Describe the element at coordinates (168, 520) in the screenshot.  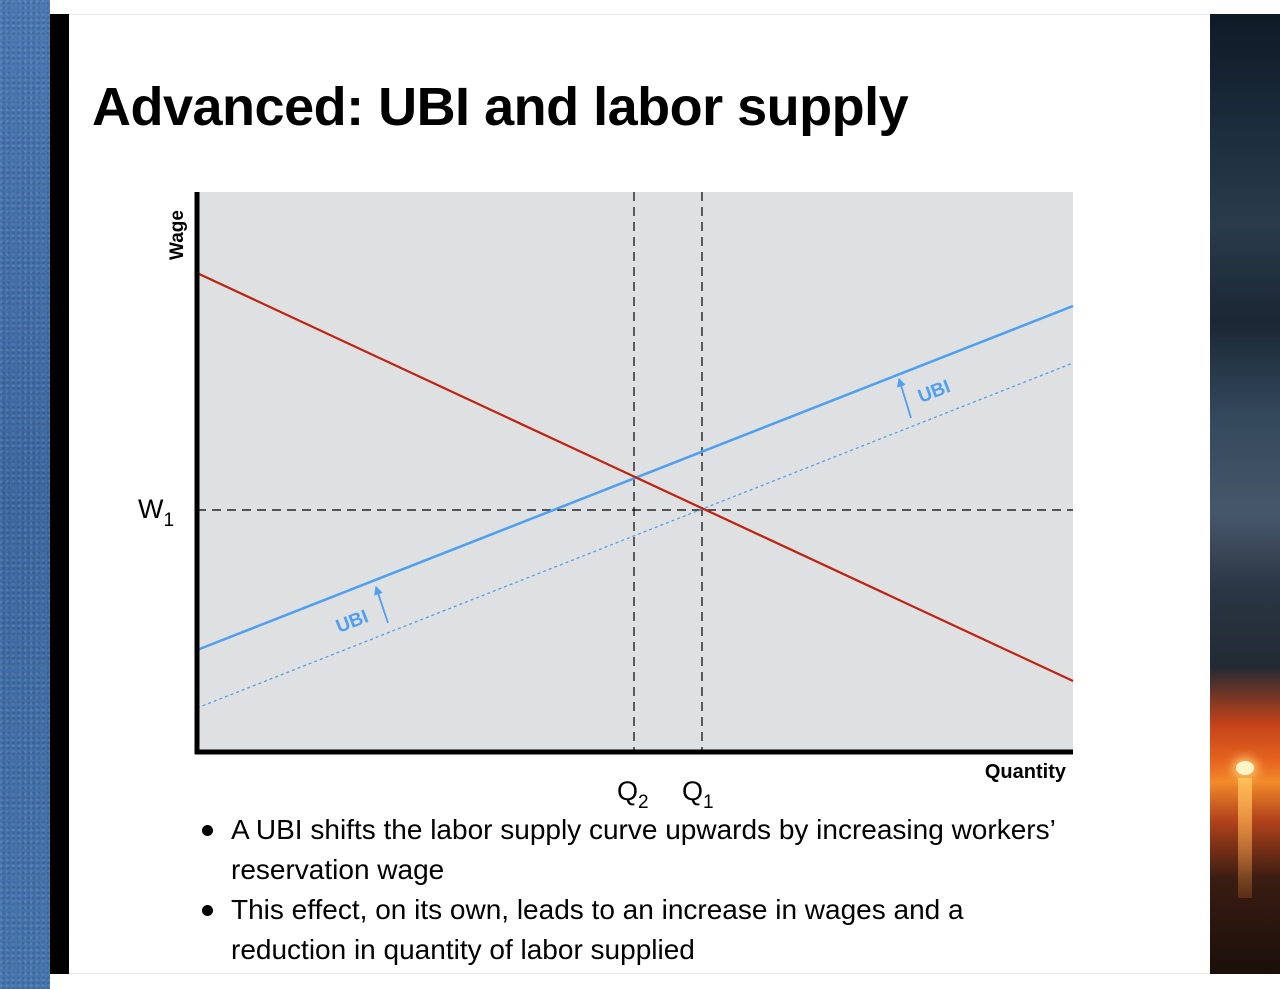
I see `w1-subscript: 1` at that location.